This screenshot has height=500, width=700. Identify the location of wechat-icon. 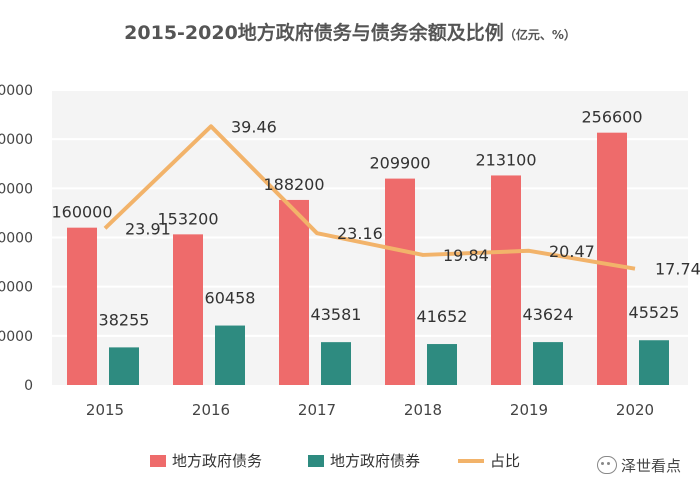
(607, 465).